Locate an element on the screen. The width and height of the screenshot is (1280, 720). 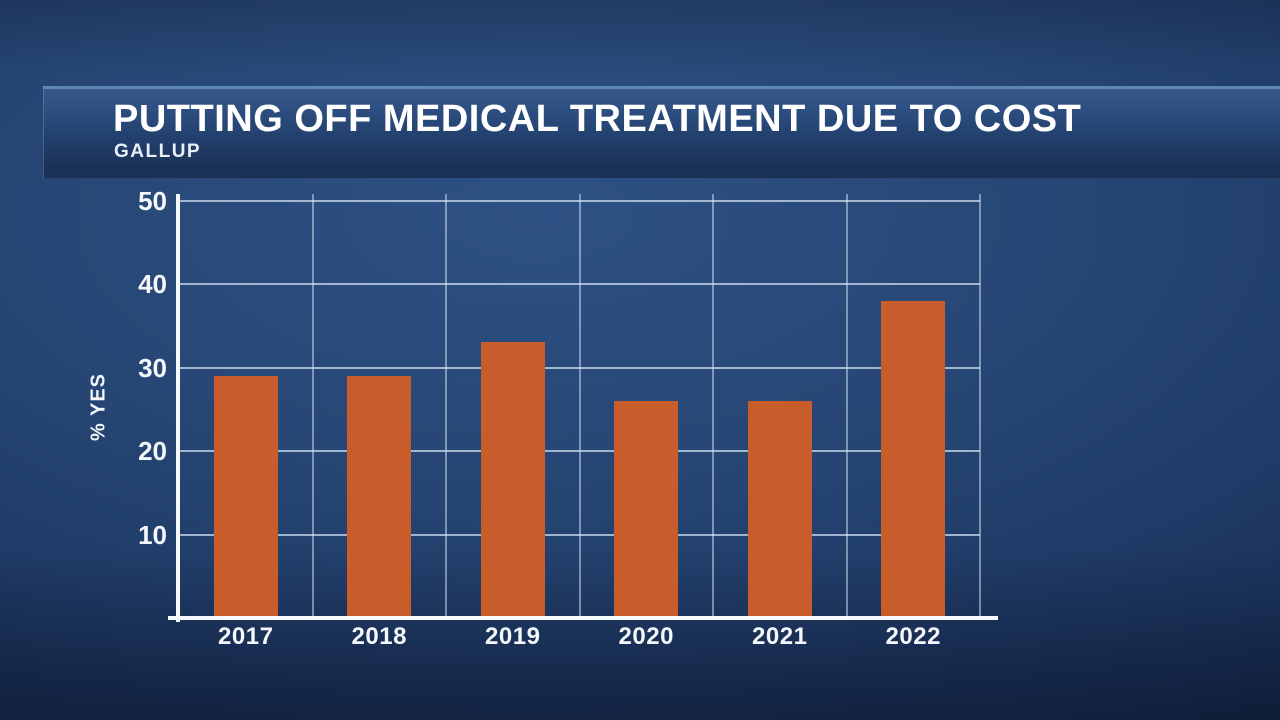
y-tick-10: 10 is located at coordinates (152, 534).